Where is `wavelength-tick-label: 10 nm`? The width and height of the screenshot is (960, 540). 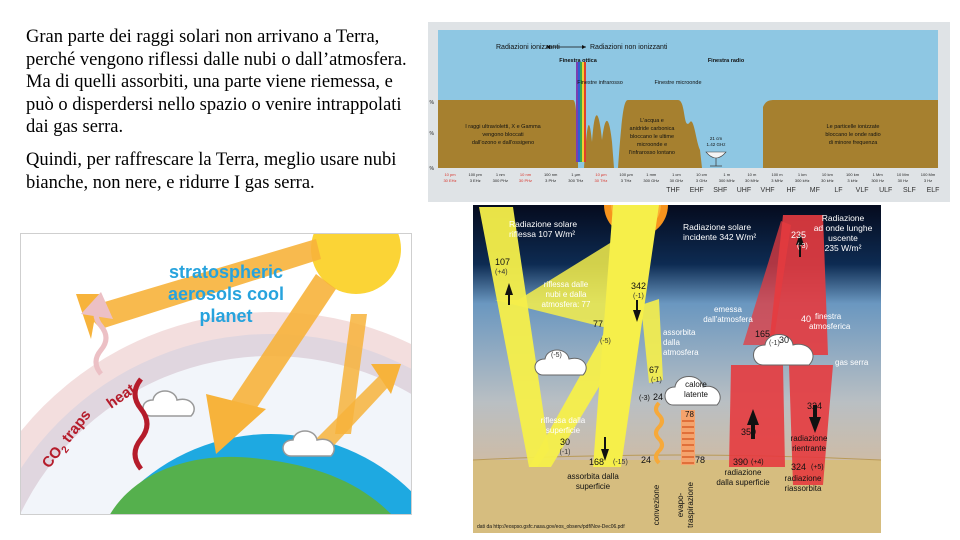
wavelength-tick-label: 10 nm is located at coordinates (526, 174).